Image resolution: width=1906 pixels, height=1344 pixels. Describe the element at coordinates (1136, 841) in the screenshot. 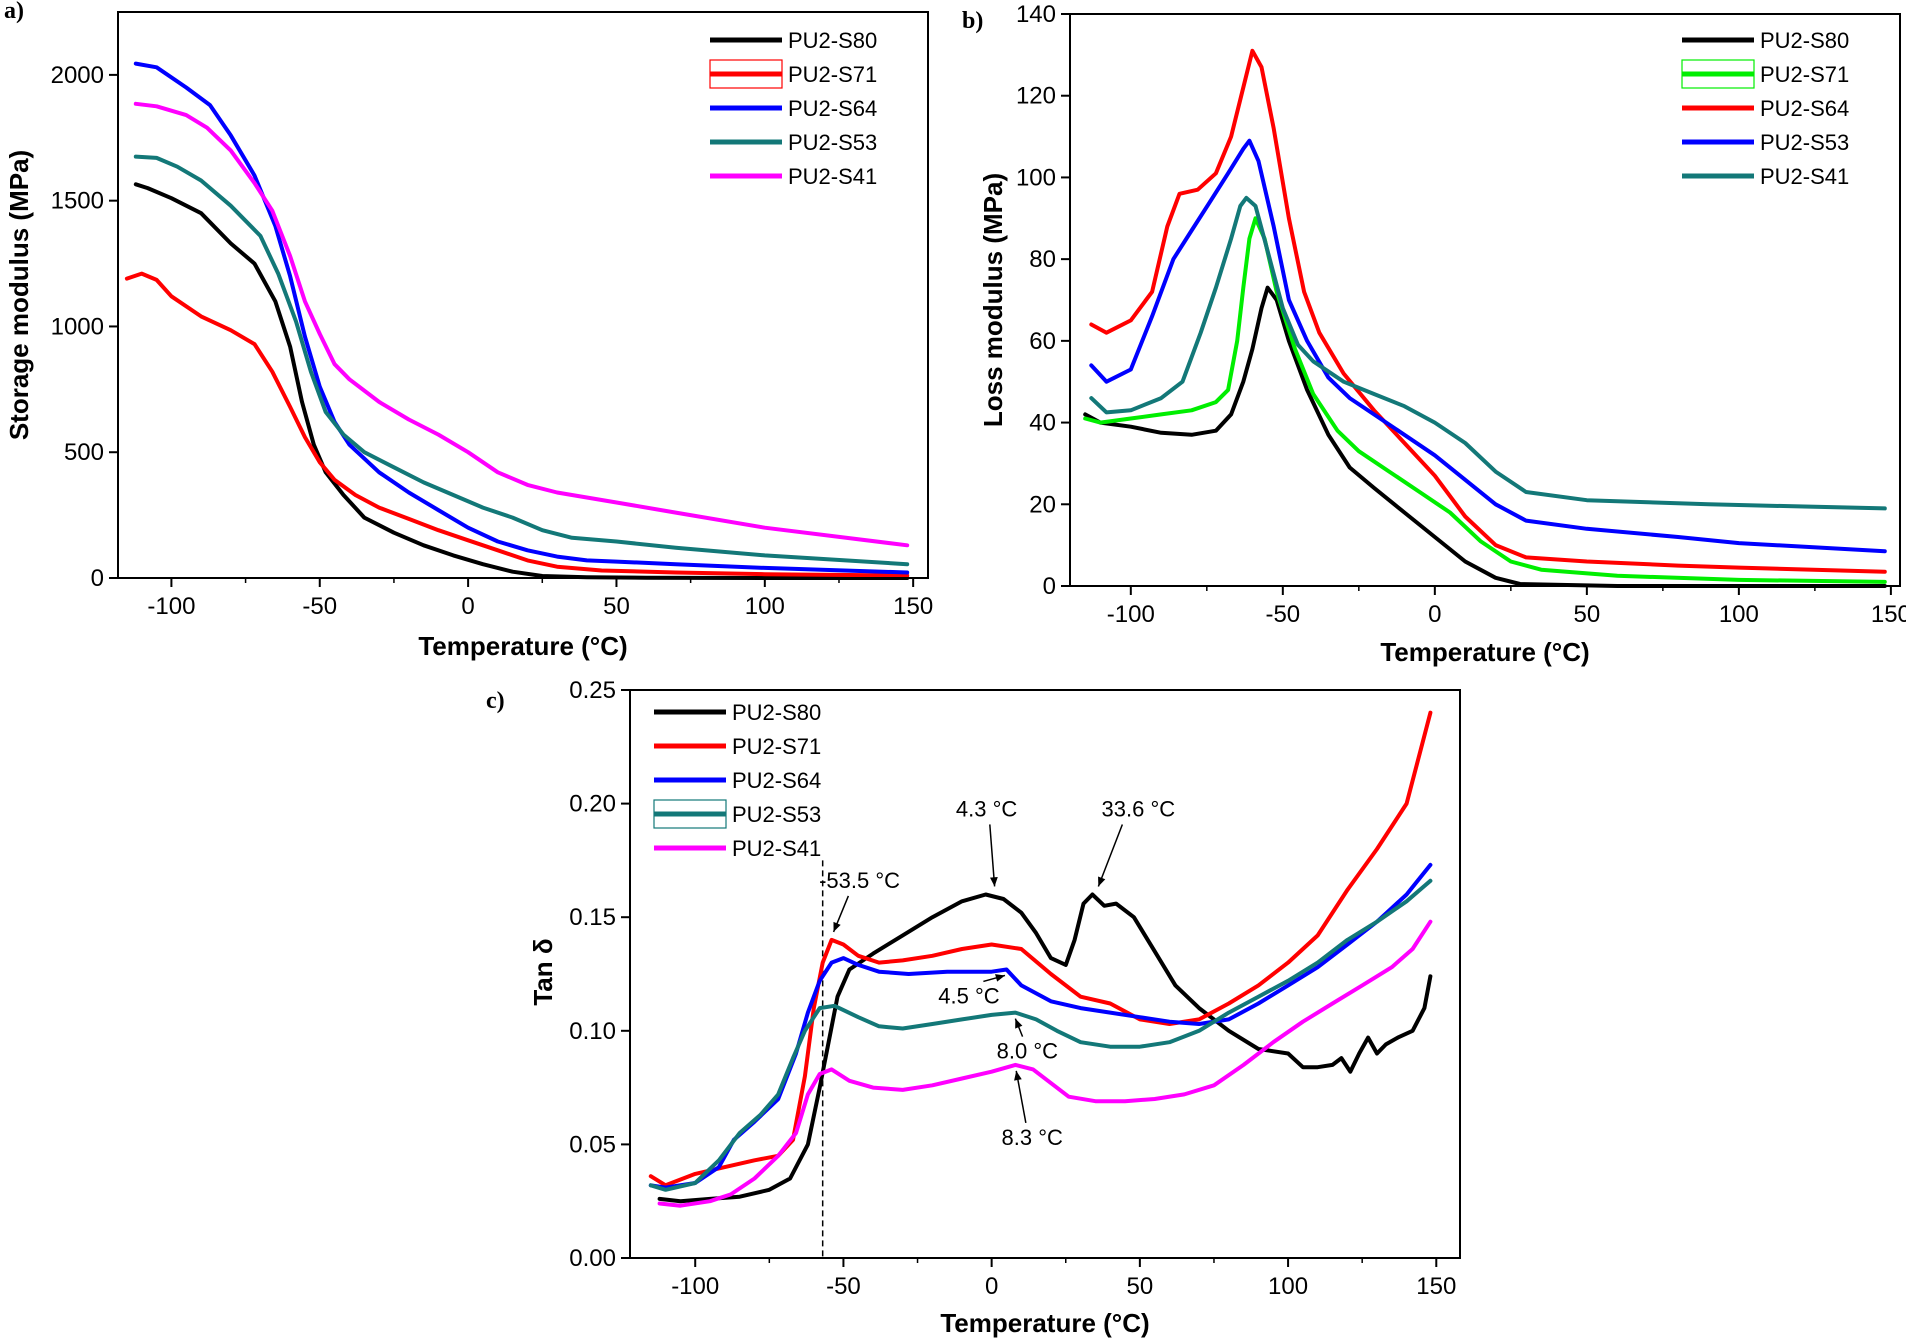

I see `annotation: 33.6 °C` at that location.